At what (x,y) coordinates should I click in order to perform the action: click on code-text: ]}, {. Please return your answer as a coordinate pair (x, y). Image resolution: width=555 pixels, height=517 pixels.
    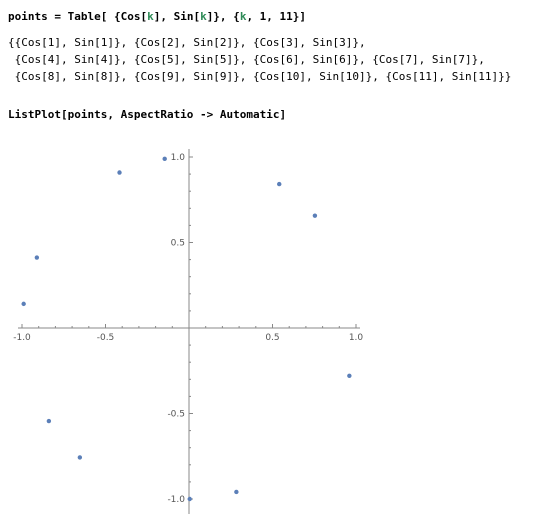
    Looking at the image, I should click on (223, 16).